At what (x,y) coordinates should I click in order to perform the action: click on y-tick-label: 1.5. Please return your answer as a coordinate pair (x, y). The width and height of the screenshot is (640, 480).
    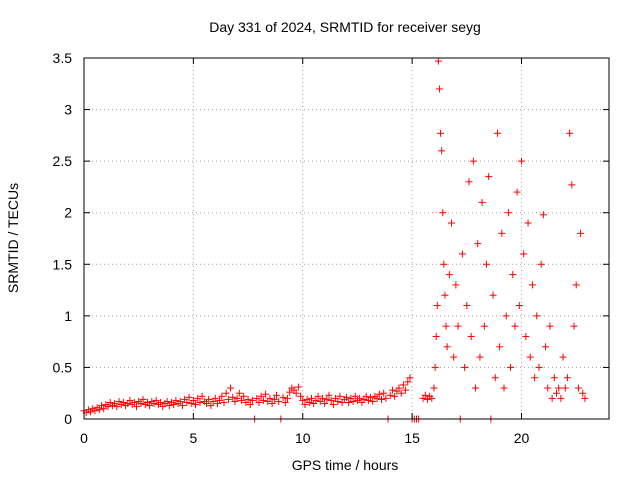
    Looking at the image, I should click on (63, 264).